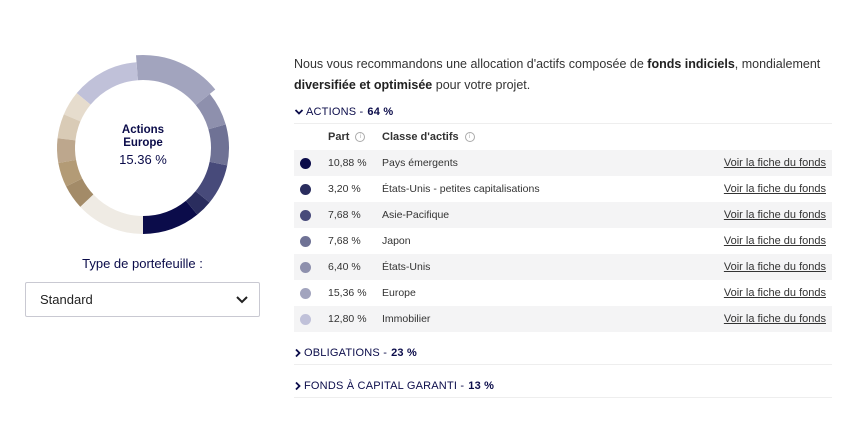 The width and height of the screenshot is (850, 428). What do you see at coordinates (563, 267) in the screenshot?
I see `table-row: 6,40 % États-Unis Voir la fiche du fonds` at bounding box center [563, 267].